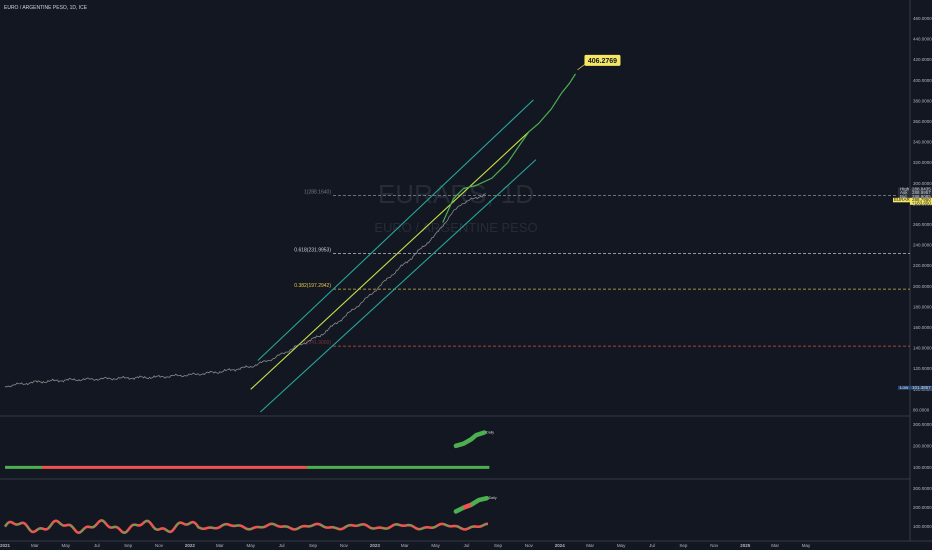  I want to click on badge-value-change: +183.850, so click(921, 203).